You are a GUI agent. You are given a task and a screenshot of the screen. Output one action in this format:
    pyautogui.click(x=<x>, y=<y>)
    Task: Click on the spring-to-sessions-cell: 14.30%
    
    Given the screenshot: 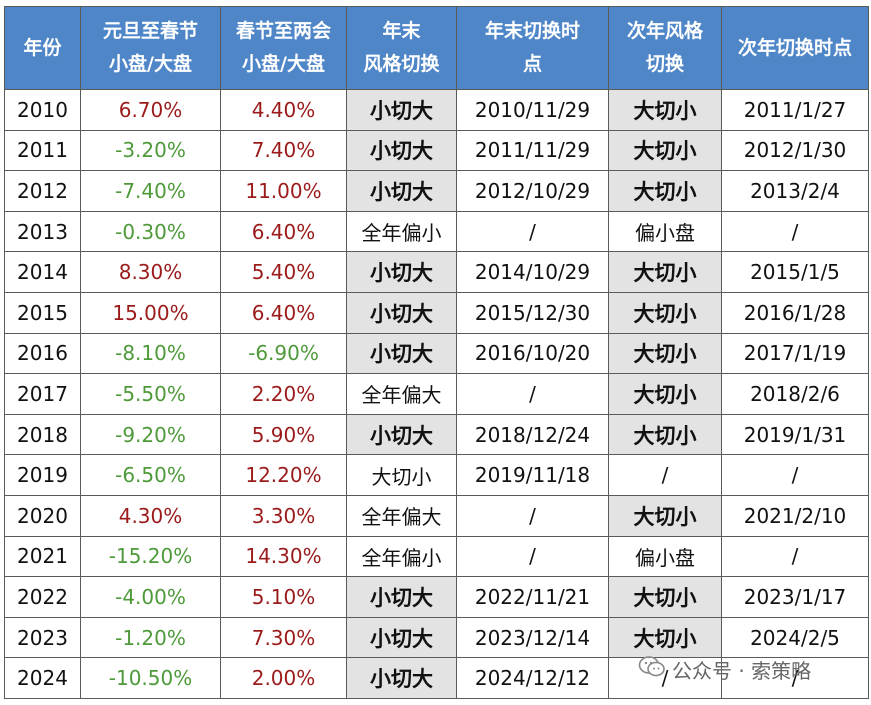 What is the action you would take?
    pyautogui.click(x=283, y=556)
    